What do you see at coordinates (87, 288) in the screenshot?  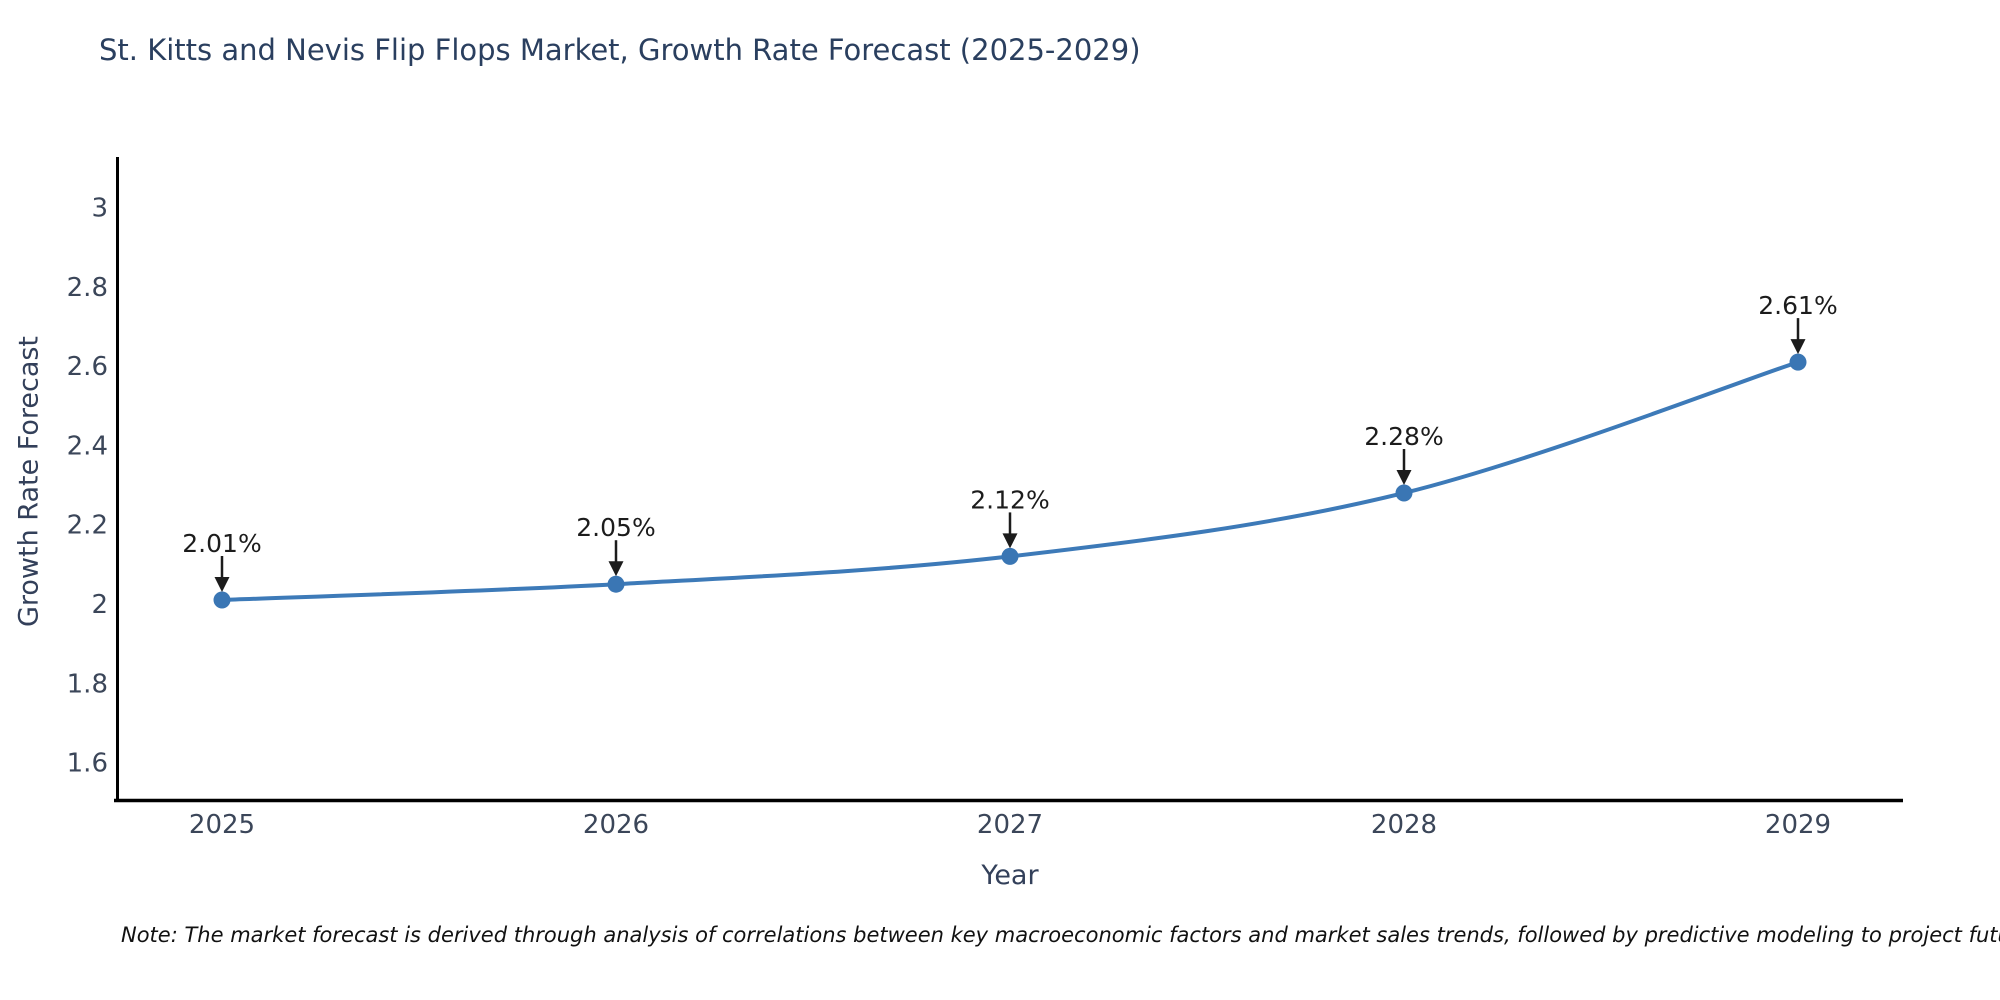 I see `y-tick-label: 2.8` at bounding box center [87, 288].